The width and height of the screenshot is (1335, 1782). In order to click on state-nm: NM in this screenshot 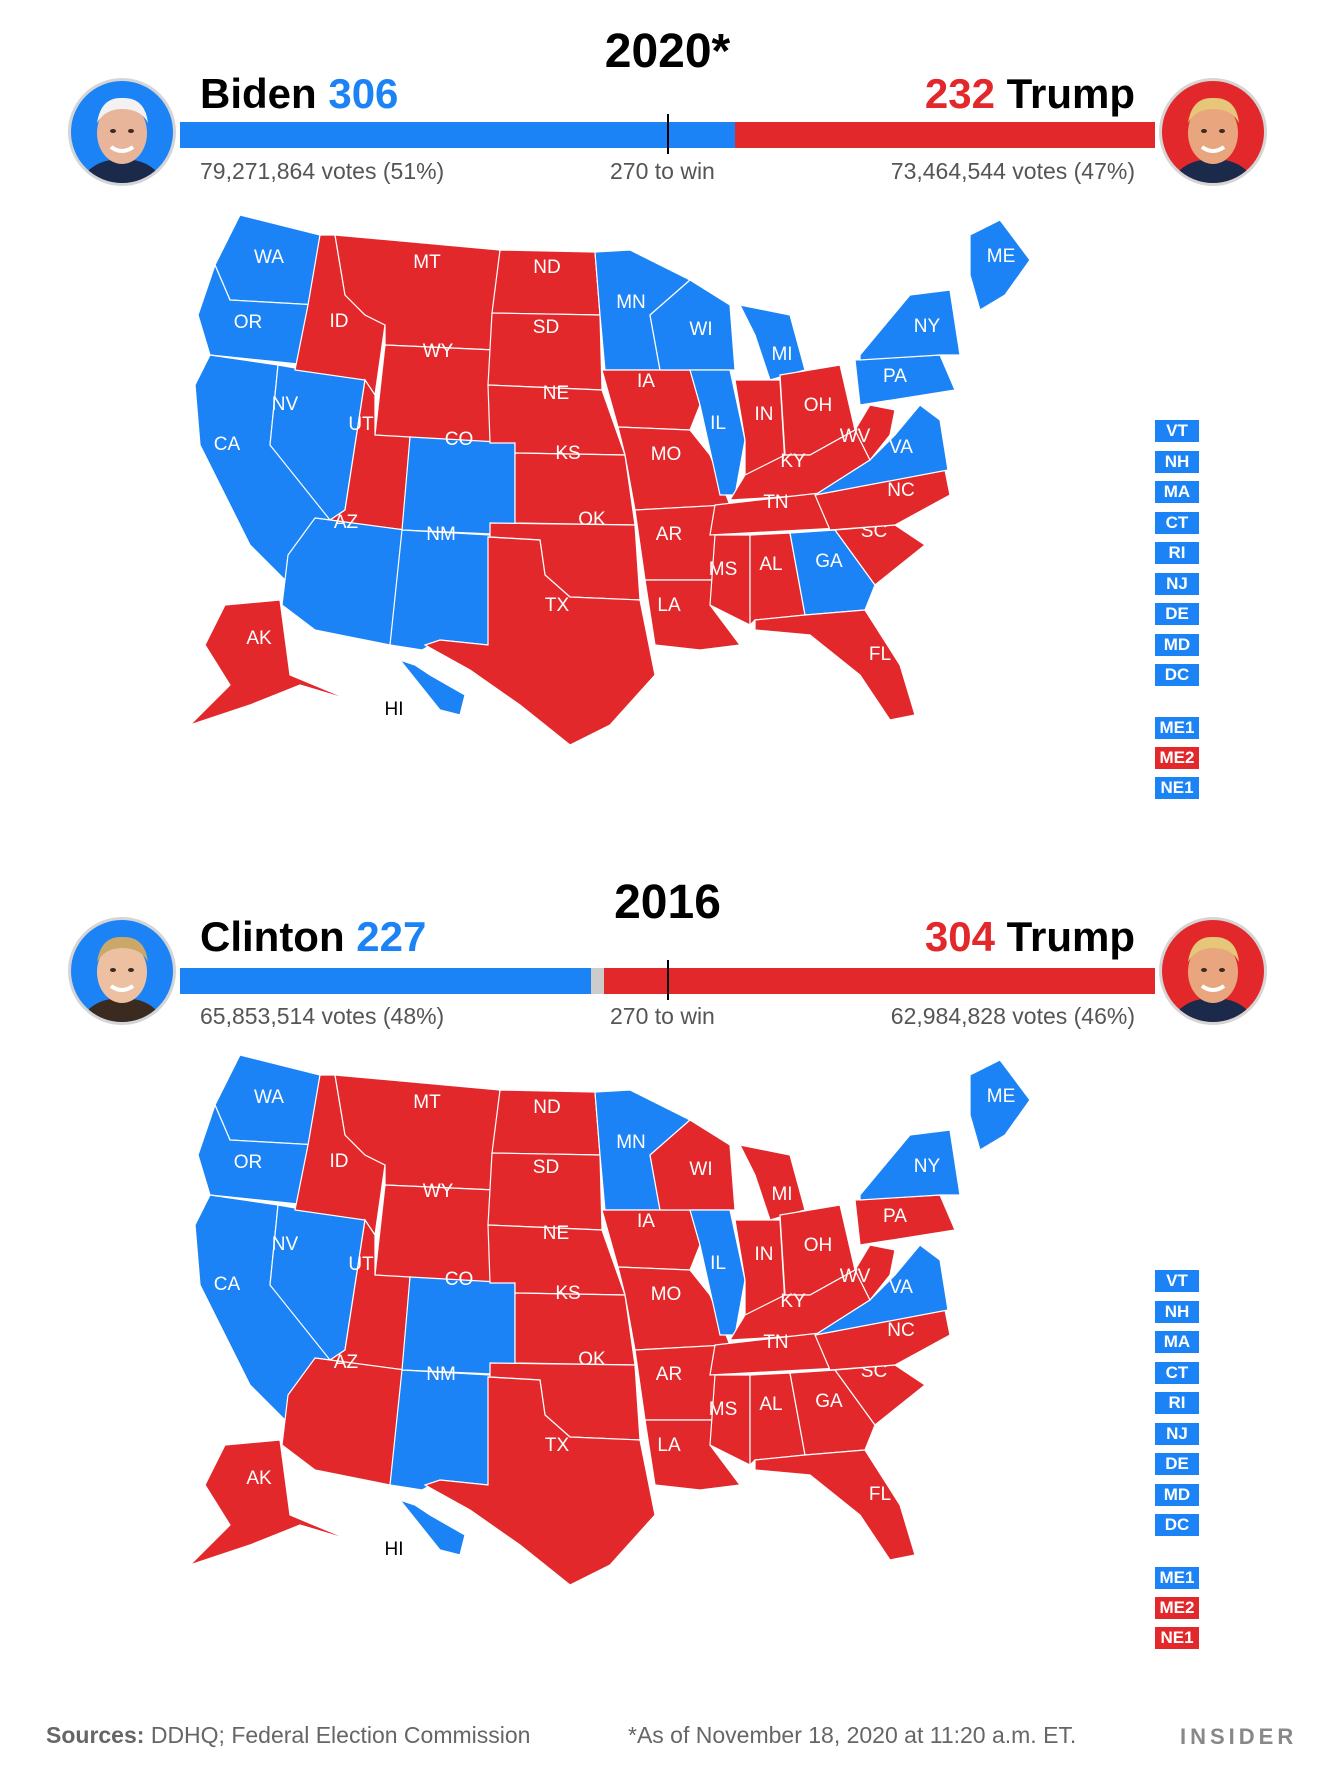, I will do `click(440, 1427)`.